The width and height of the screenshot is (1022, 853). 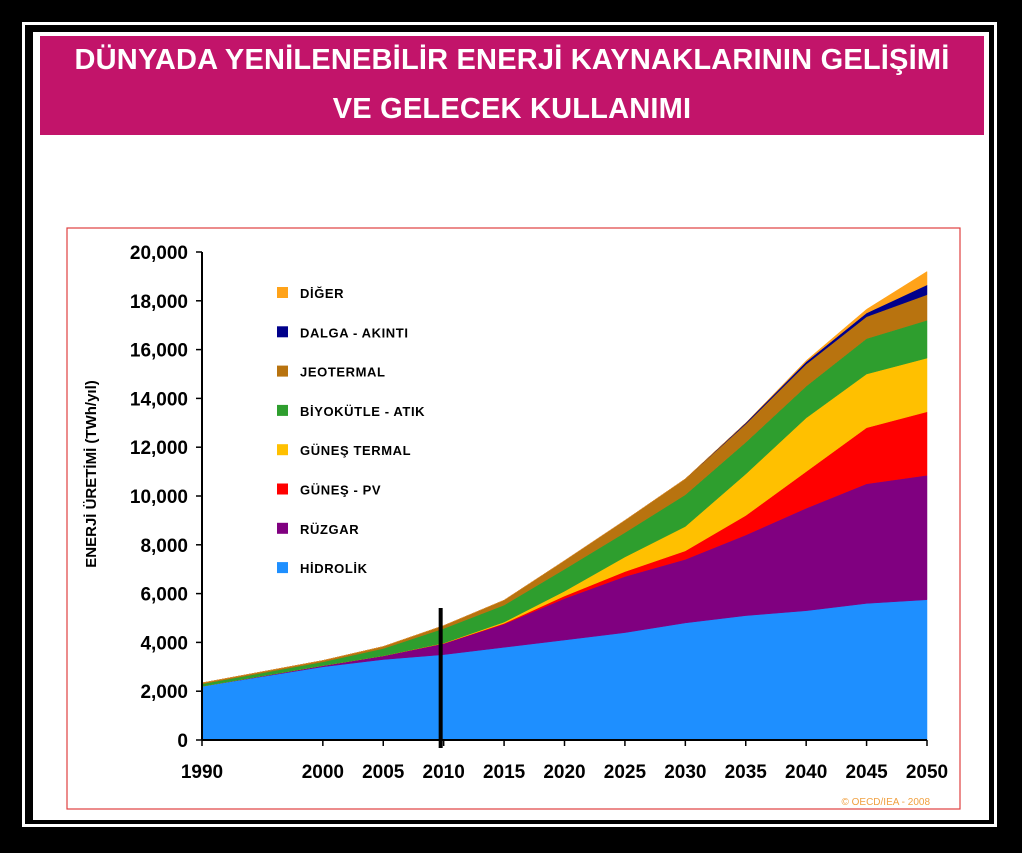 I want to click on y-tick-label: 12,000, so click(x=159, y=448).